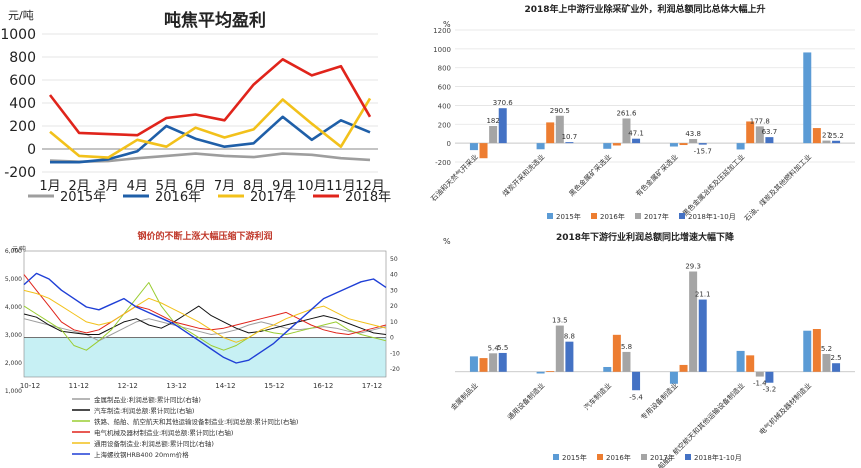 The width and height of the screenshot is (861, 468). I want to click on x-tick-label: 煤炭开采和洗选业, so click(523, 175).